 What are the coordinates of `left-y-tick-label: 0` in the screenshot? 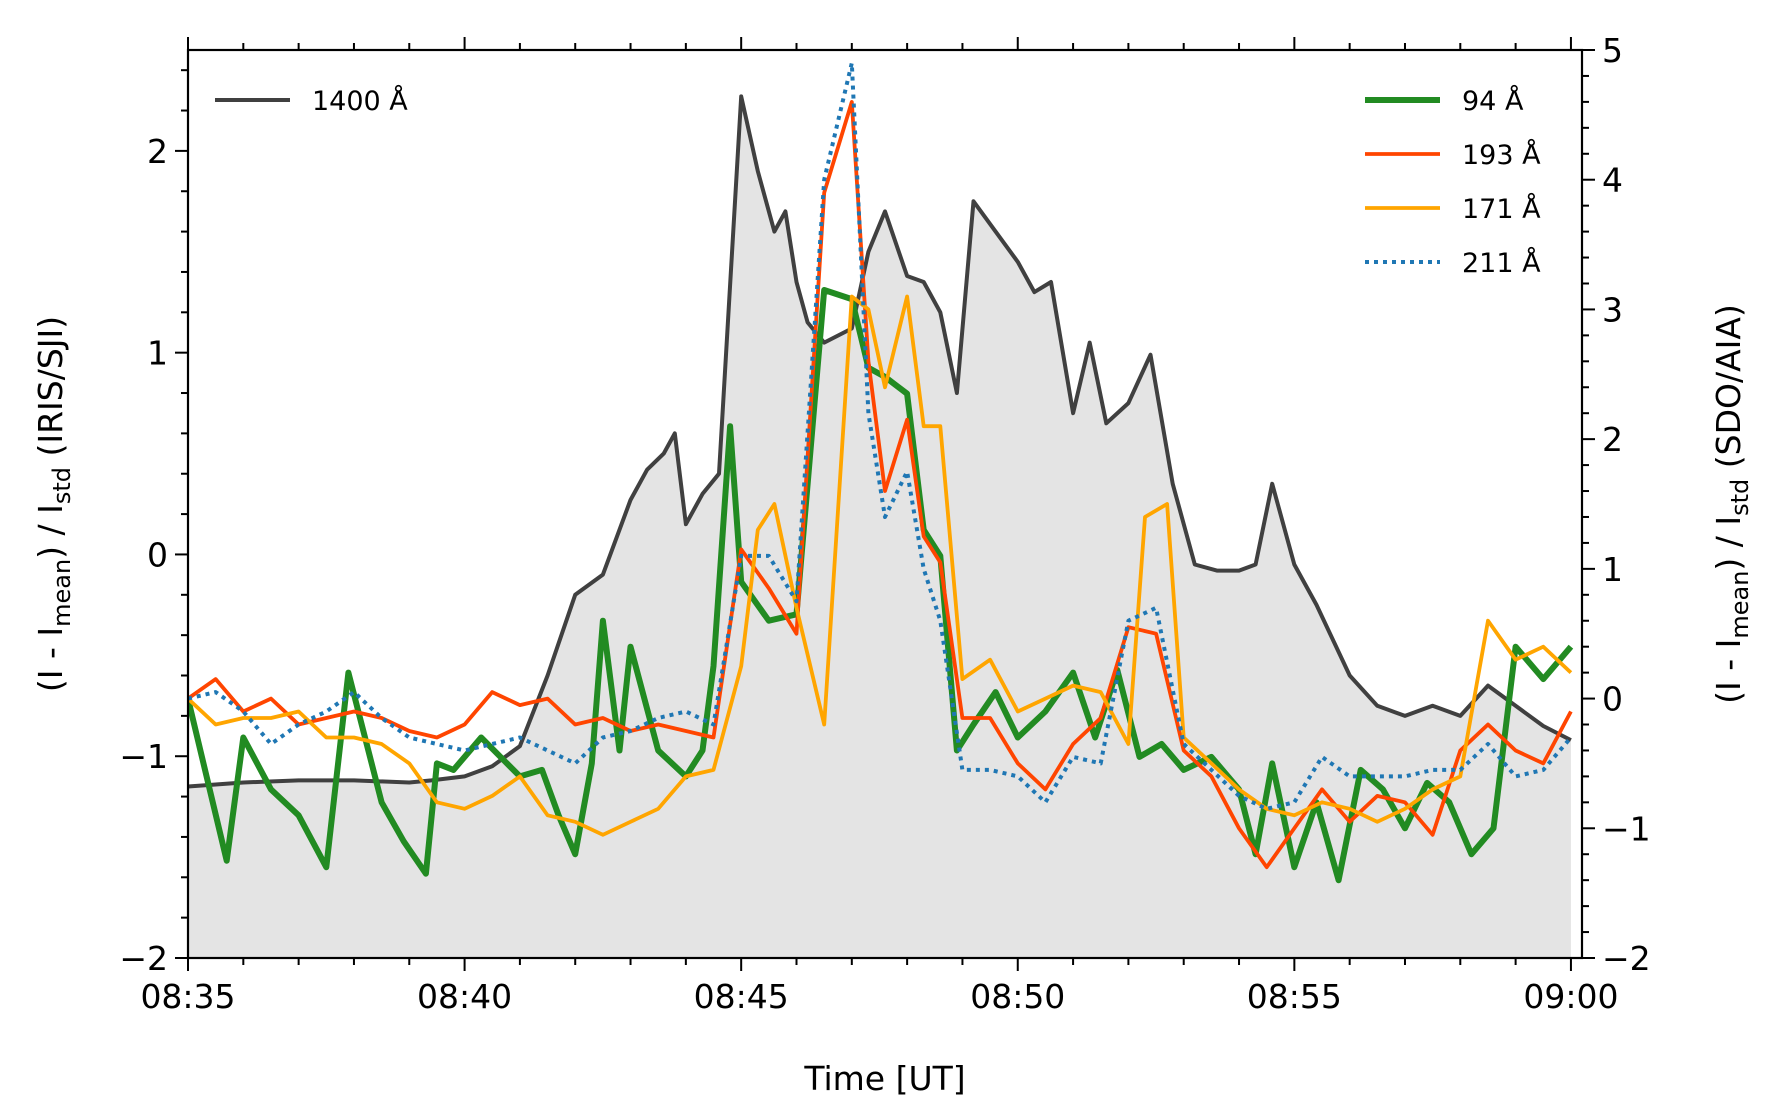 It's located at (157, 554).